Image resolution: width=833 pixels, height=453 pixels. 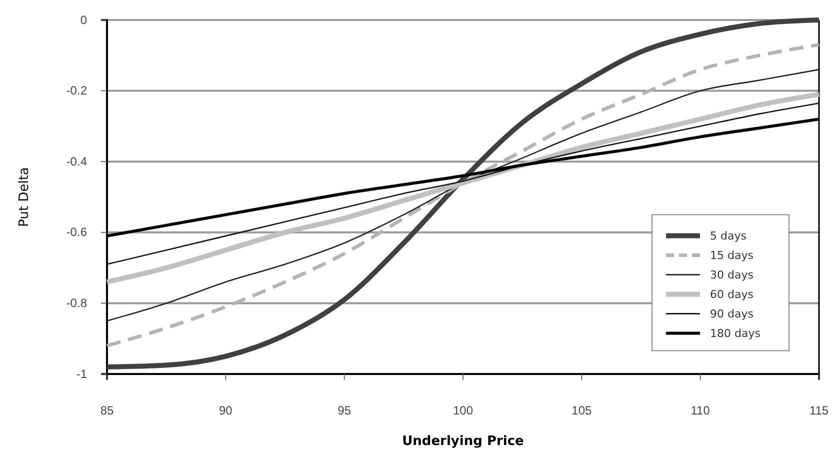 What do you see at coordinates (24, 197) in the screenshot?
I see `y-axis-title: Put Delta` at bounding box center [24, 197].